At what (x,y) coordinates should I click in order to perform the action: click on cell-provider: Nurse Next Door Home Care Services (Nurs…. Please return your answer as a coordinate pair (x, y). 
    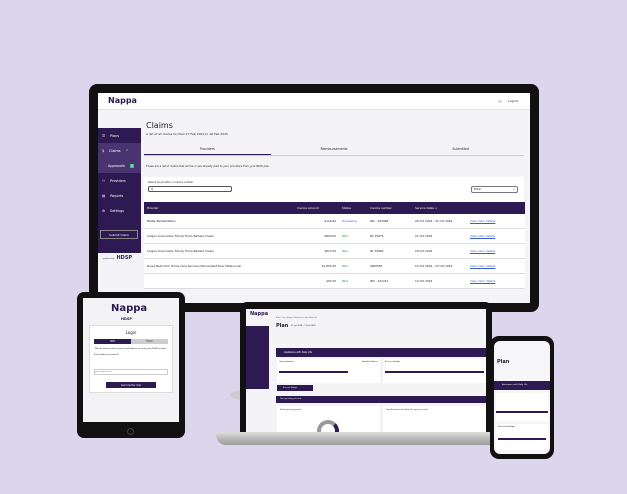
    Looking at the image, I should click on (219, 266).